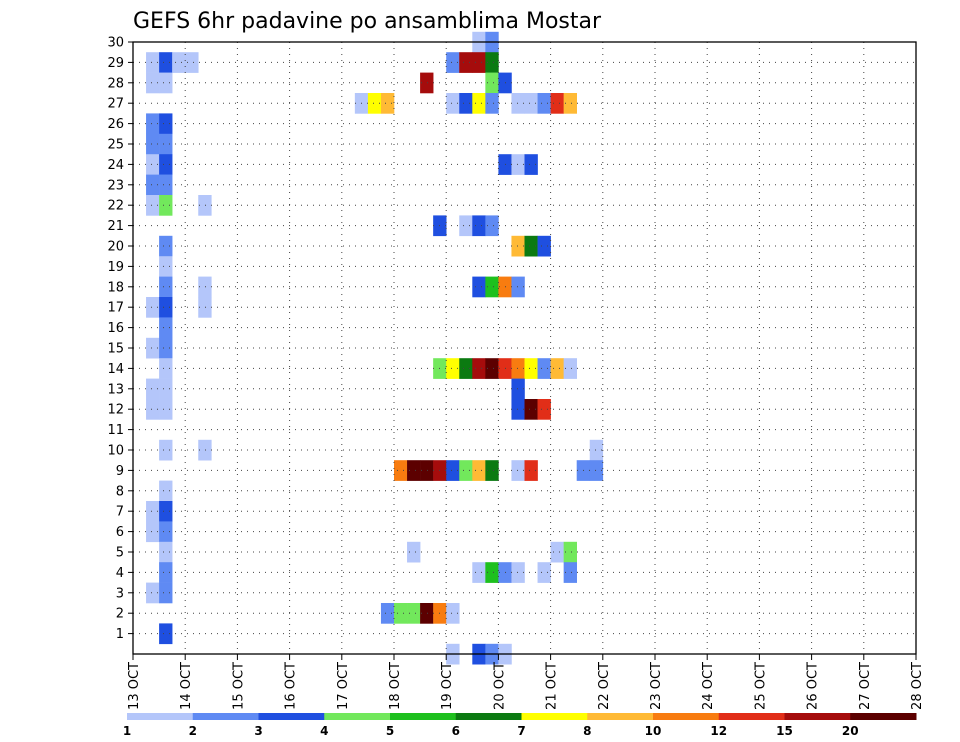 This screenshot has height=742, width=960. What do you see at coordinates (324, 731) in the screenshot?
I see `colorbar-label: 4` at bounding box center [324, 731].